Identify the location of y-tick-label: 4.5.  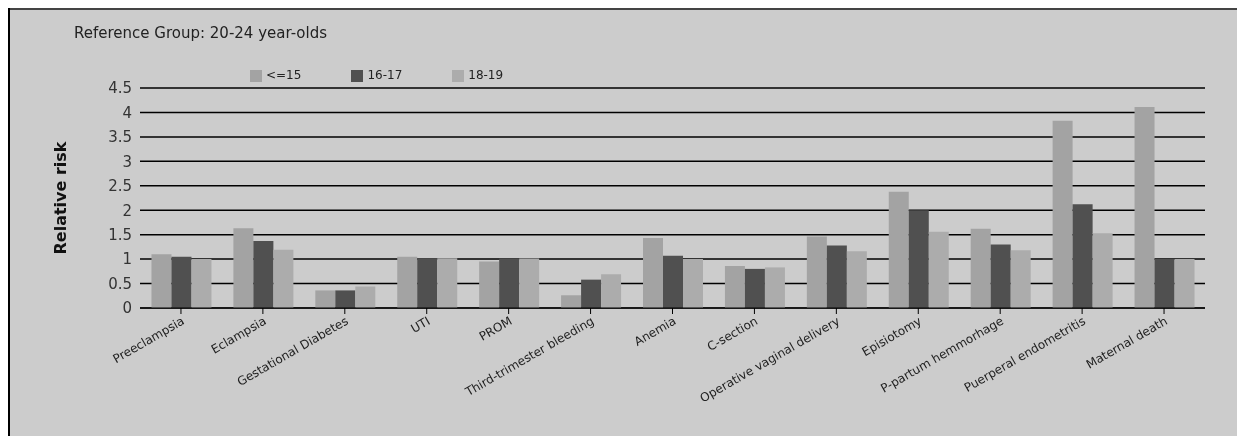
(120, 88).